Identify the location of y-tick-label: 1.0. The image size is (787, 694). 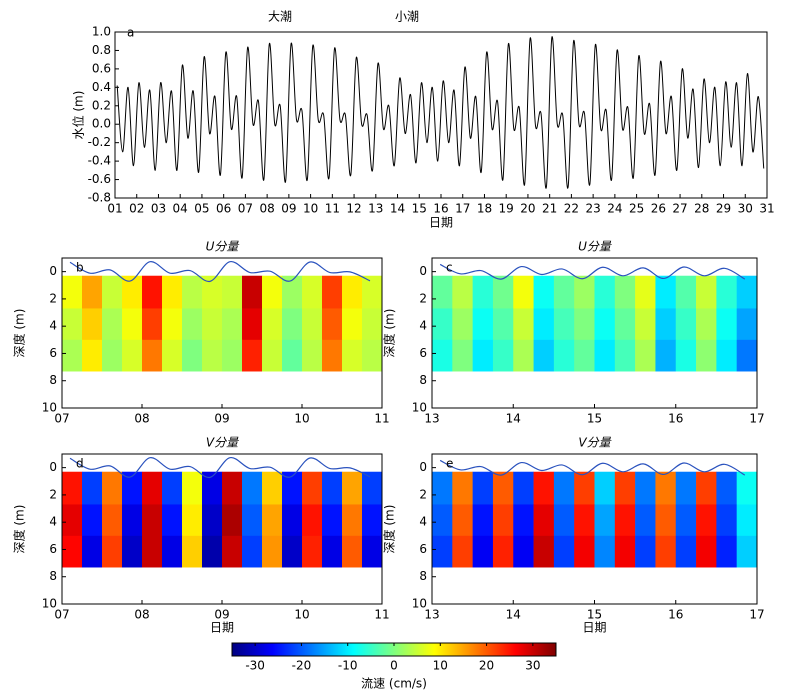
(101, 32).